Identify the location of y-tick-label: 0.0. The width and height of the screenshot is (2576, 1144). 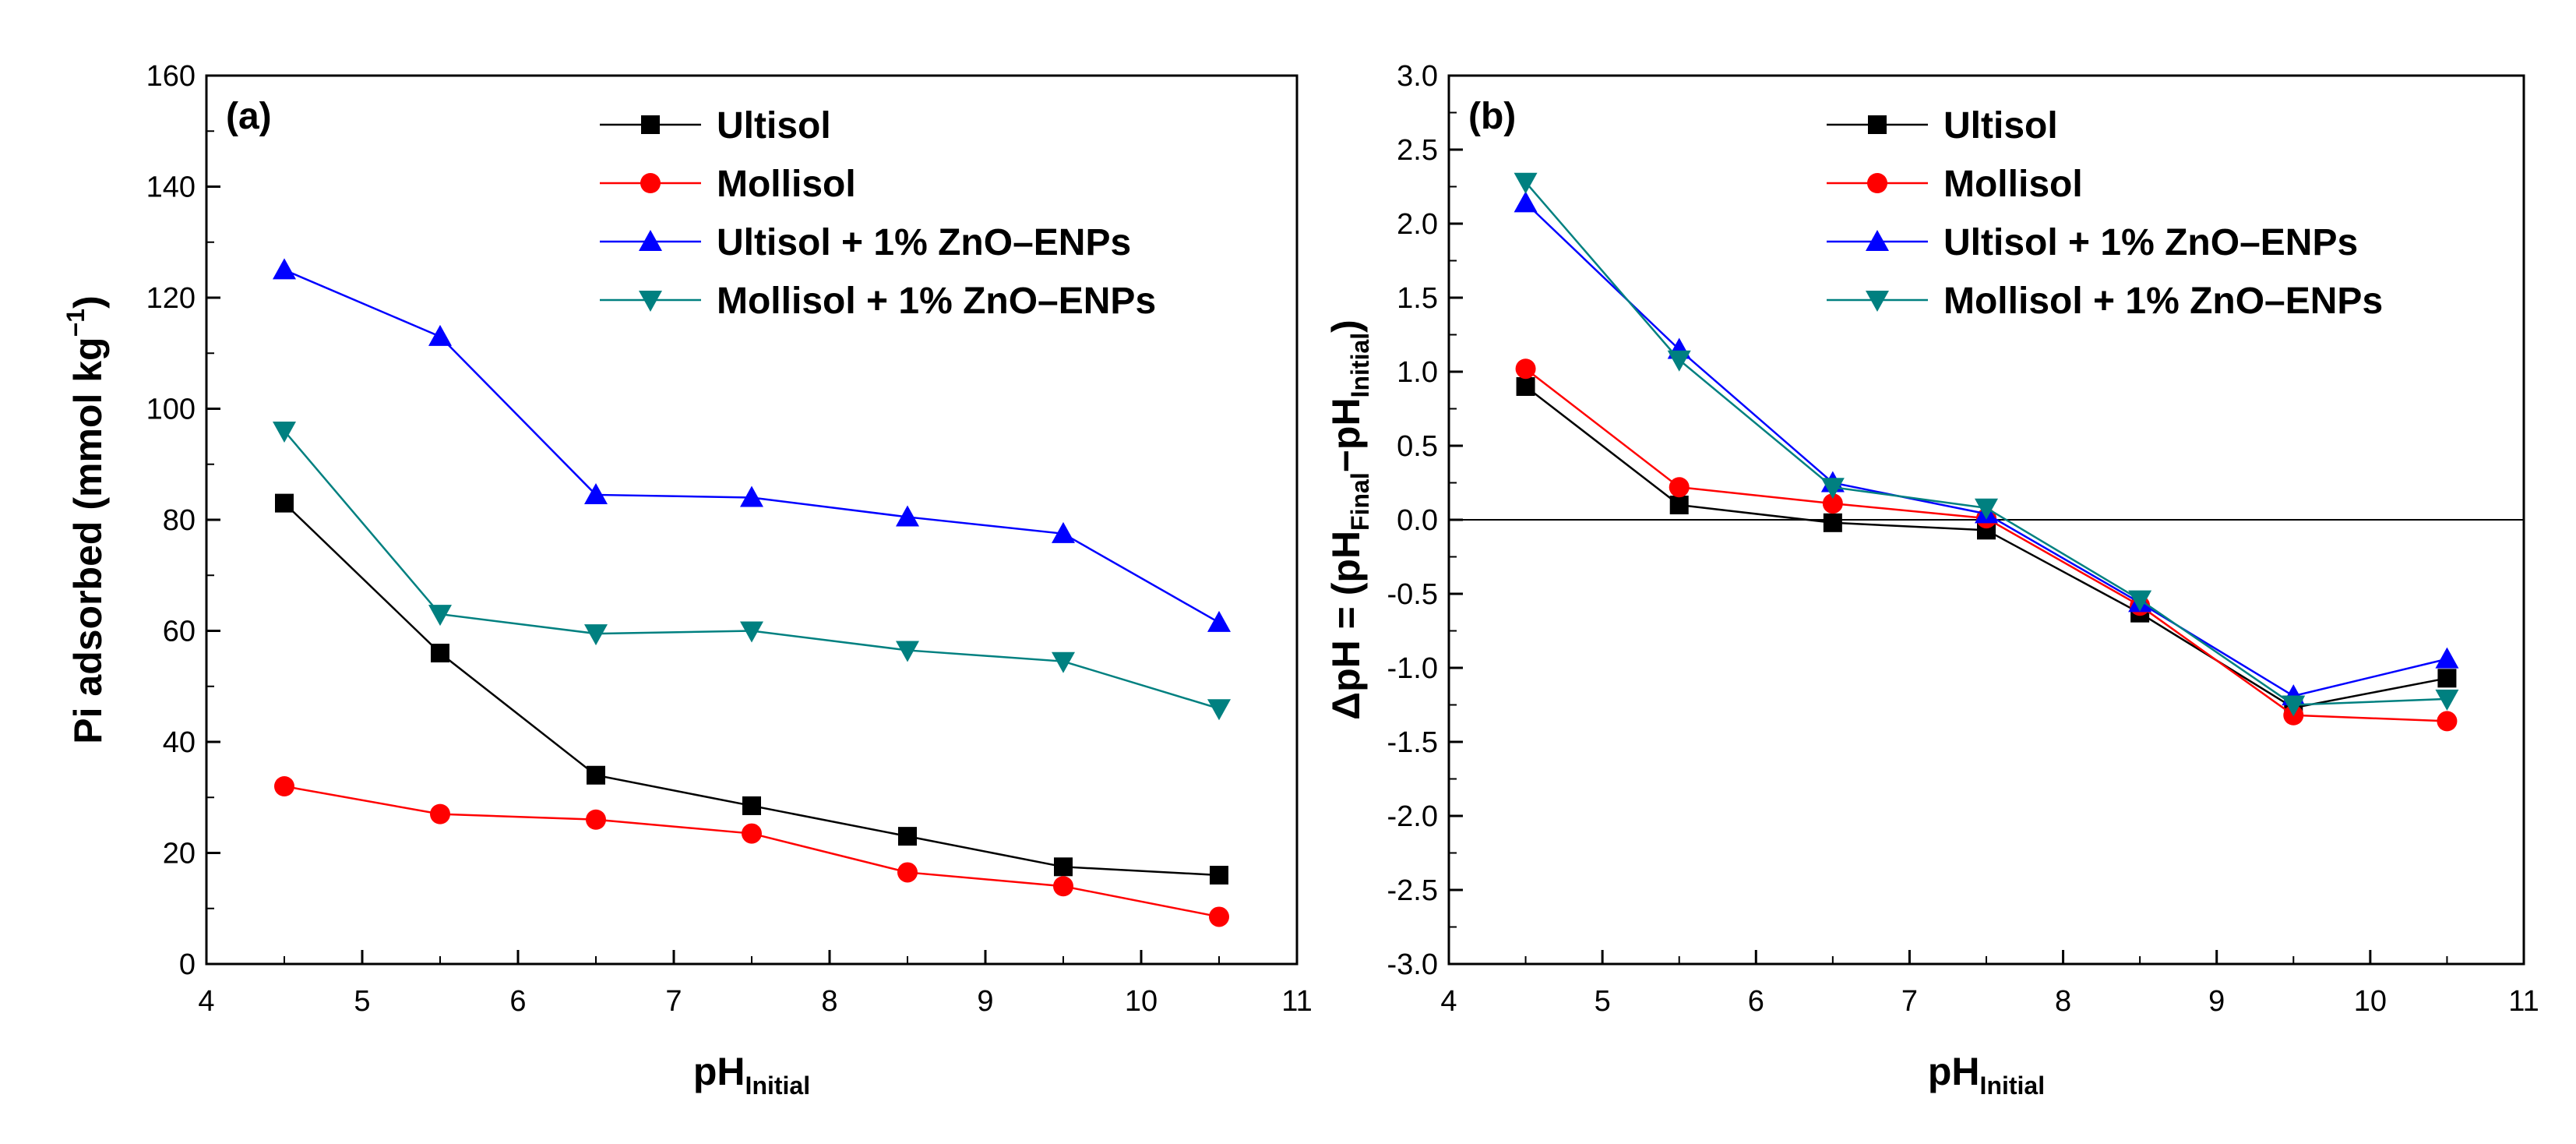
(1417, 520).